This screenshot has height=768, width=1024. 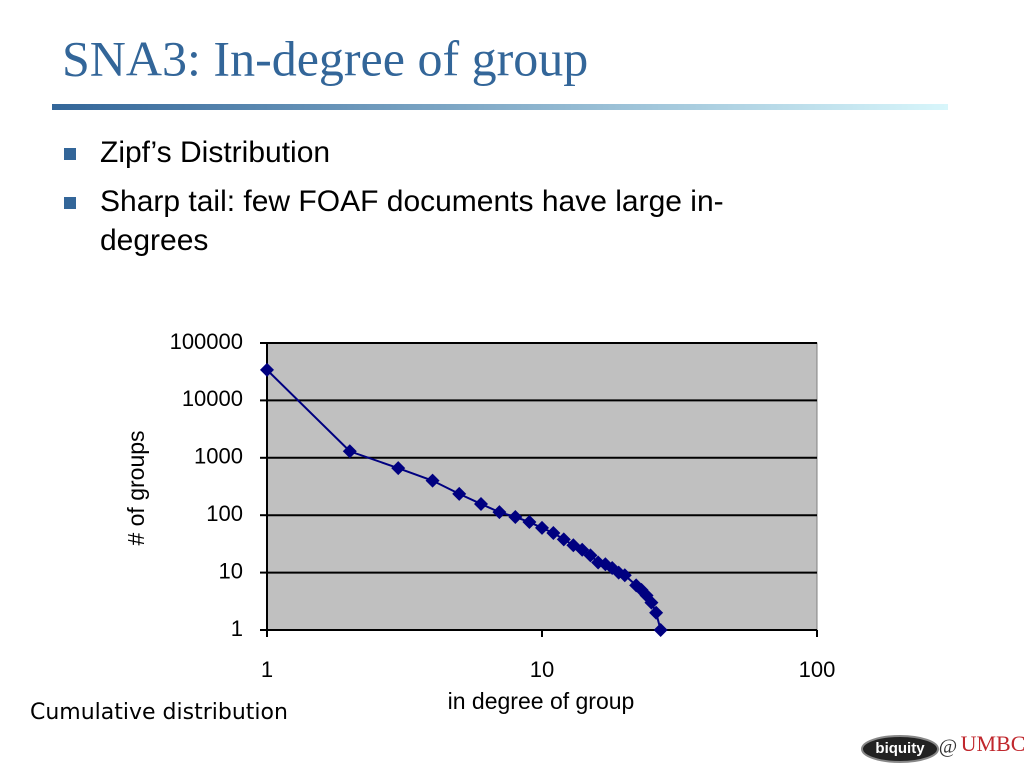 I want to click on logo-text: biquity, so click(x=900, y=748).